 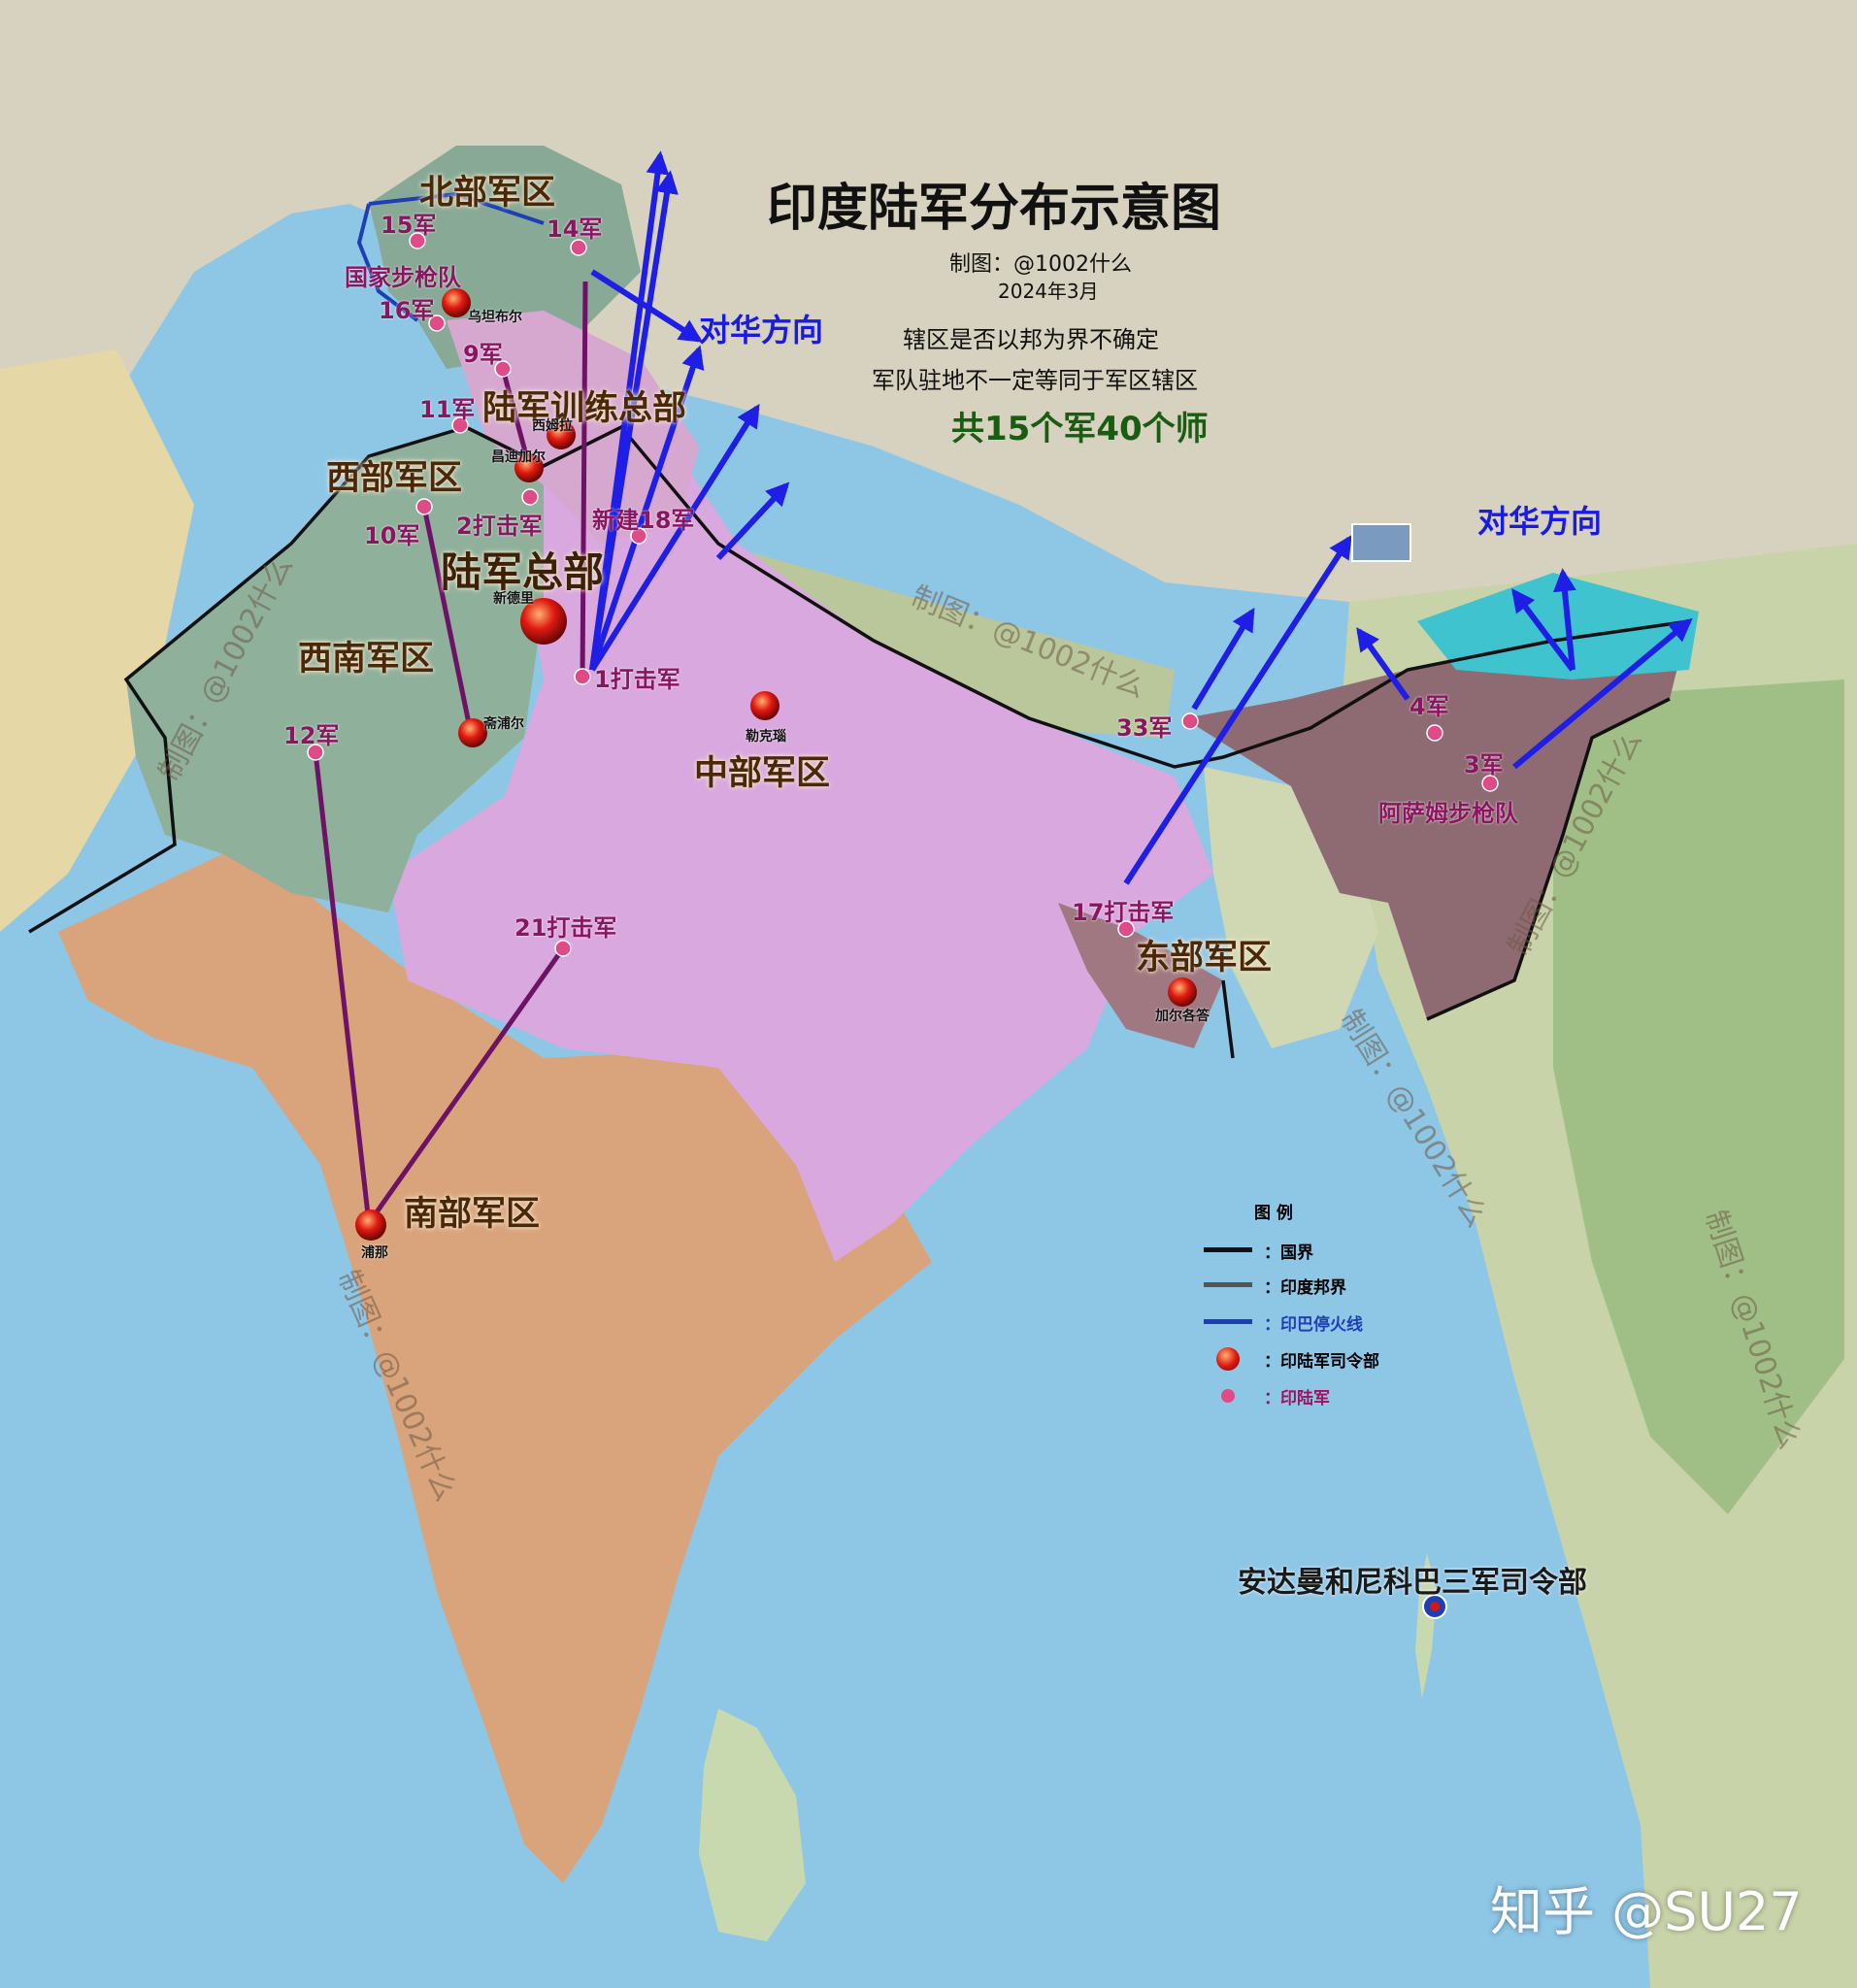 What do you see at coordinates (946, 641) in the screenshot?
I see `nepal` at bounding box center [946, 641].